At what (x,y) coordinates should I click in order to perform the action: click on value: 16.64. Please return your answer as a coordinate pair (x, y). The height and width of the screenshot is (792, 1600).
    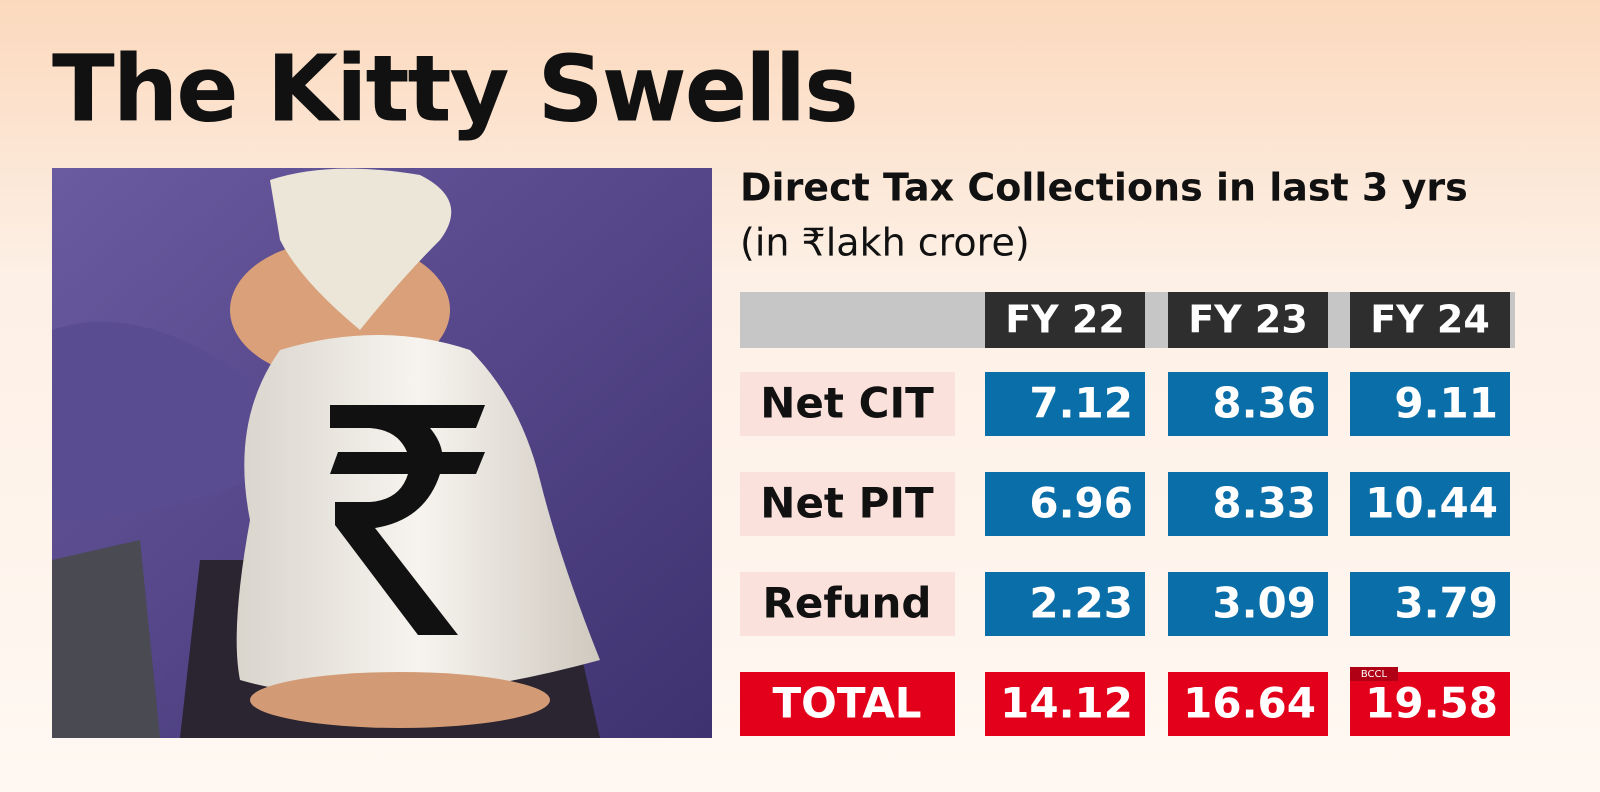
    Looking at the image, I should click on (1249, 703).